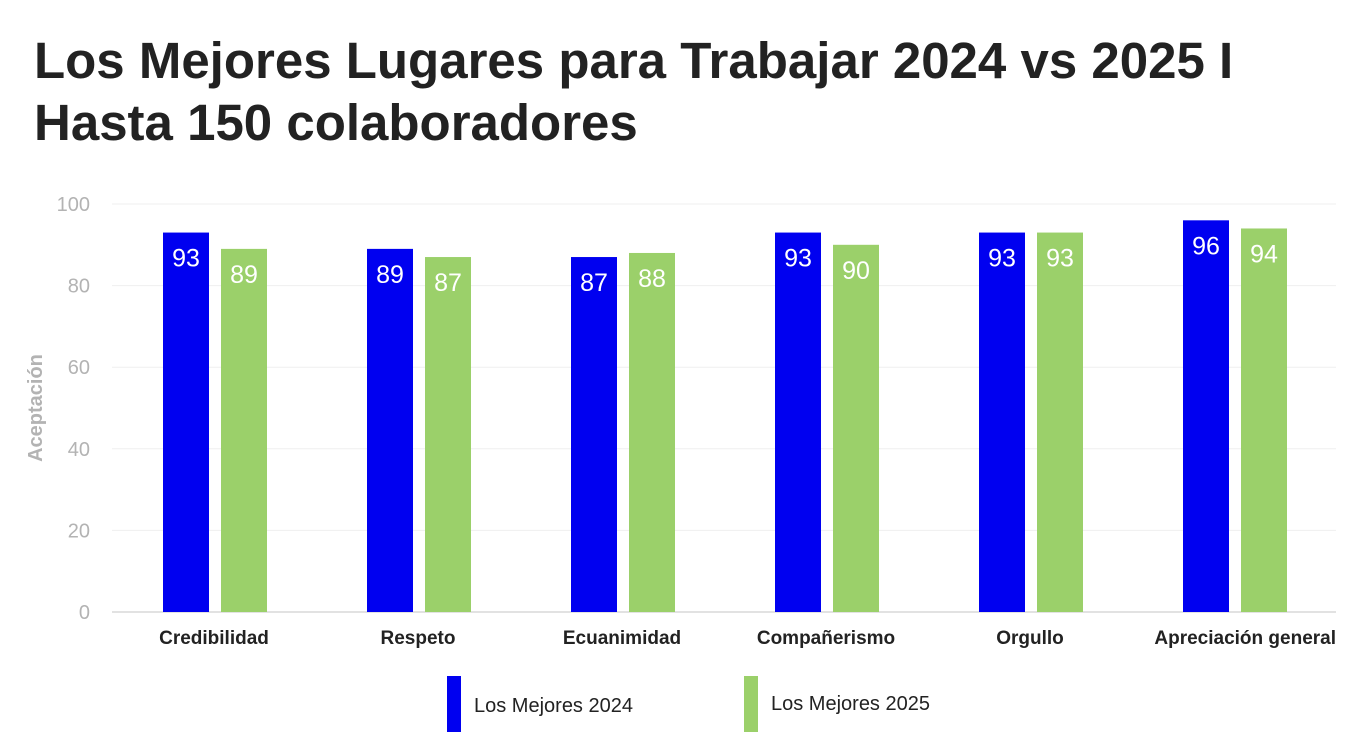  What do you see at coordinates (214, 638) in the screenshot?
I see `x-category-label: Credibilidad` at bounding box center [214, 638].